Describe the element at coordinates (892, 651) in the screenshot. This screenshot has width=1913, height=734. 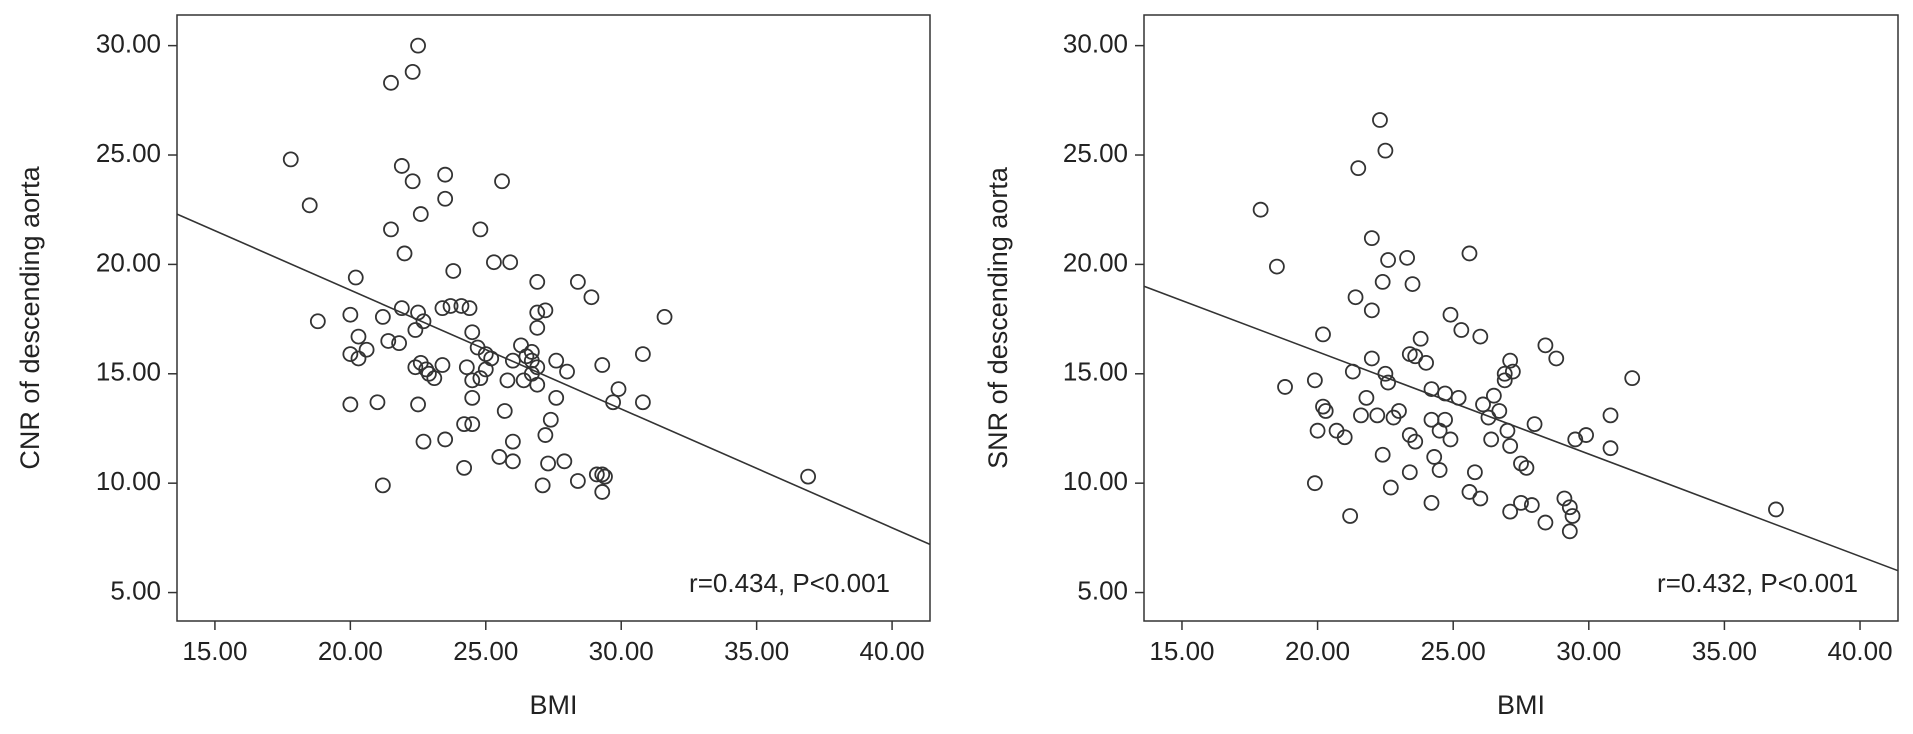
I see `x-tick-label: 40.00` at that location.